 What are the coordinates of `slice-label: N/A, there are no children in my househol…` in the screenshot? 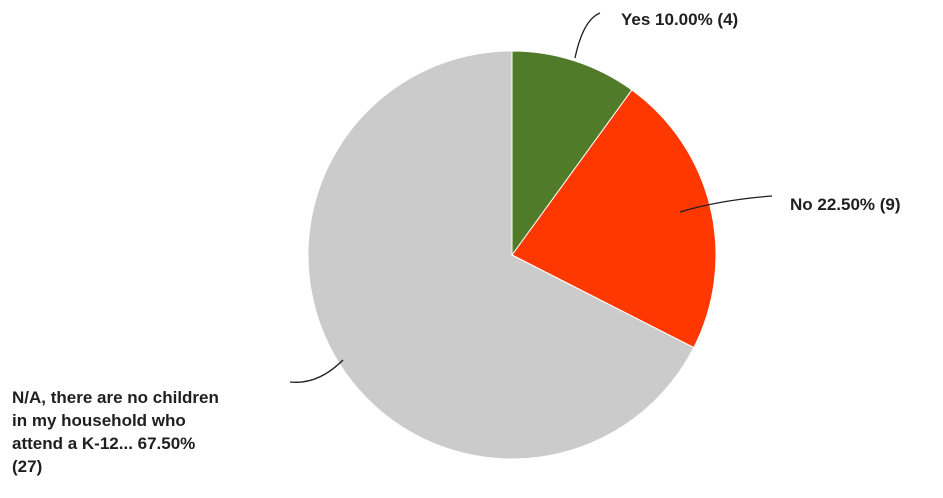 It's located at (115, 432).